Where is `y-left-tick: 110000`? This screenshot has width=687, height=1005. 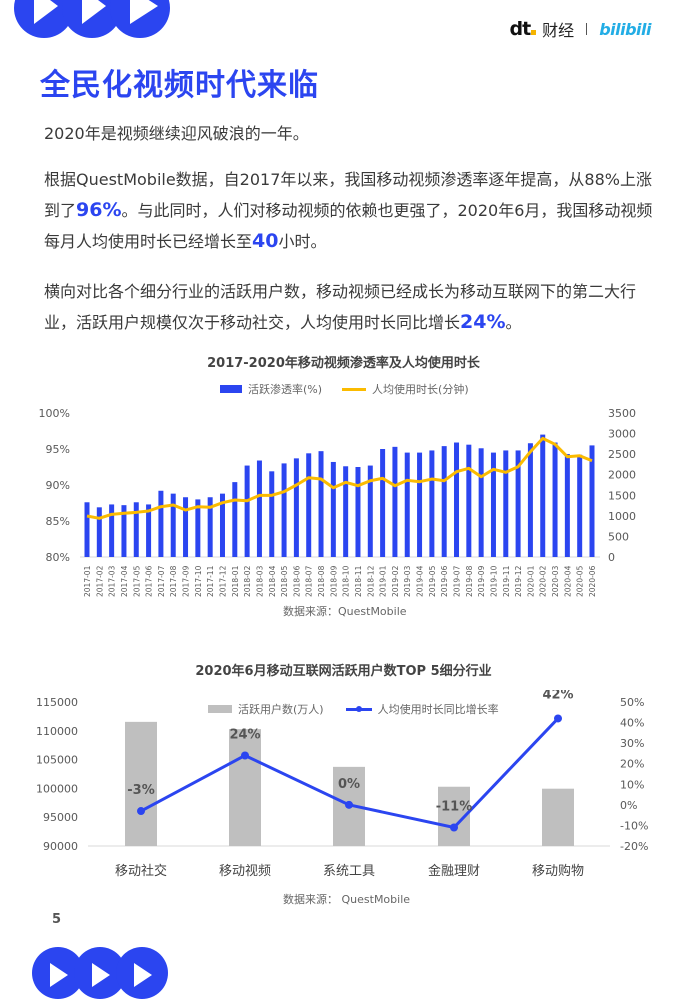 y-left-tick: 110000 is located at coordinates (57, 731).